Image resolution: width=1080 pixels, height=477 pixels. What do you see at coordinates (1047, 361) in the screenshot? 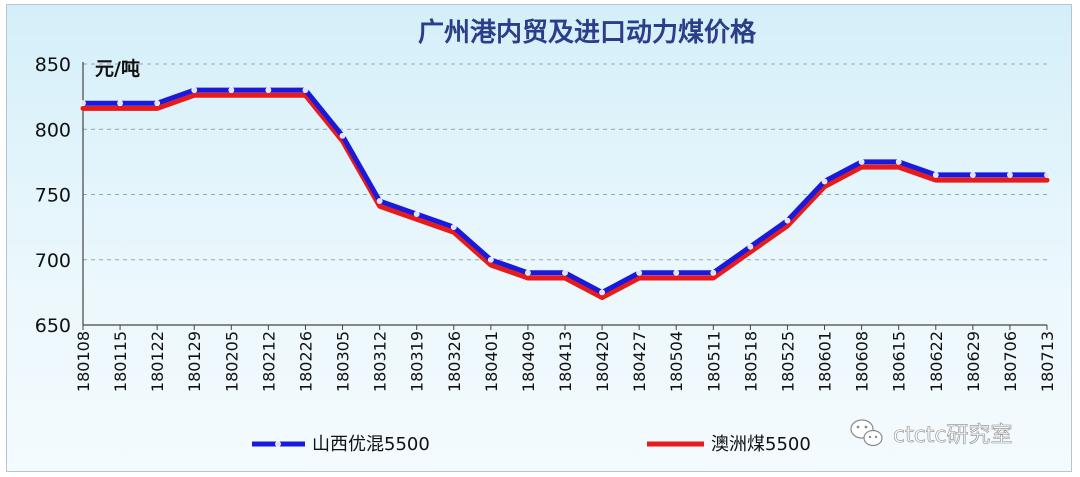
I see `x-tick-label-180713: 180713` at bounding box center [1047, 361].